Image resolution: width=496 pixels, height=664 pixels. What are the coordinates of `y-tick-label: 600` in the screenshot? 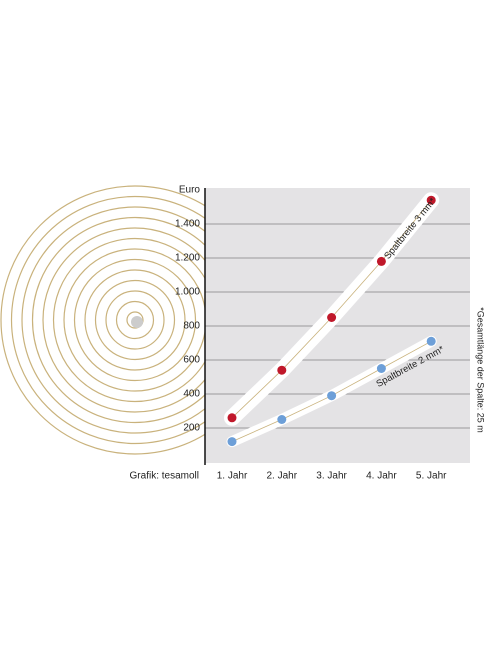 It's located at (191, 360).